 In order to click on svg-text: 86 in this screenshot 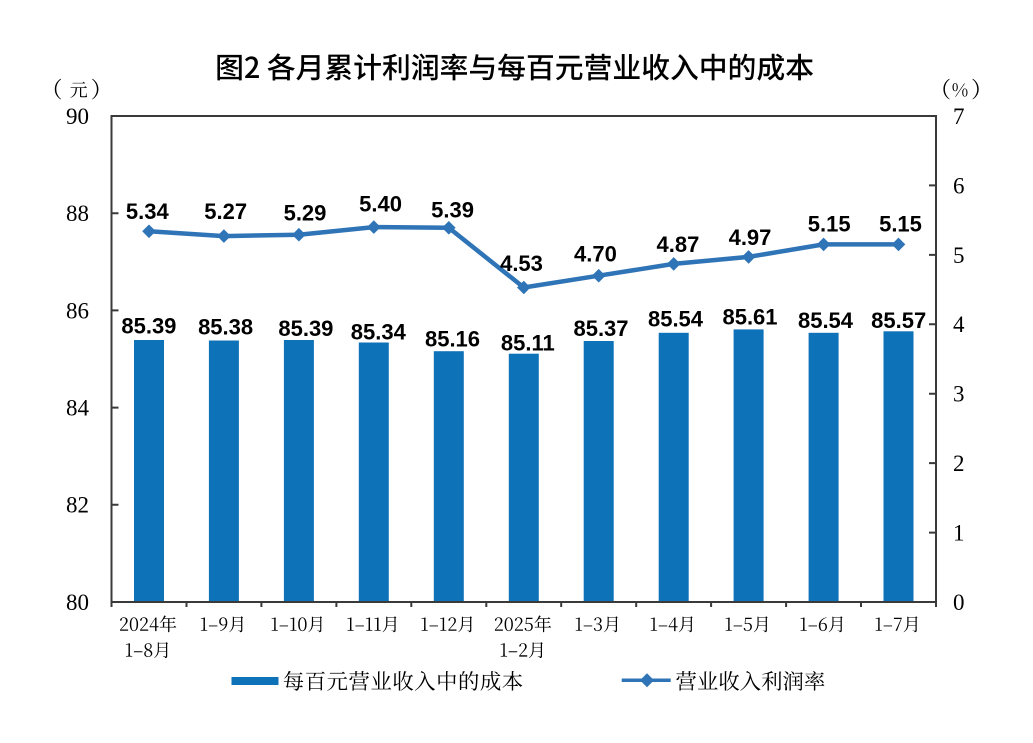, I will do `click(77, 310)`.